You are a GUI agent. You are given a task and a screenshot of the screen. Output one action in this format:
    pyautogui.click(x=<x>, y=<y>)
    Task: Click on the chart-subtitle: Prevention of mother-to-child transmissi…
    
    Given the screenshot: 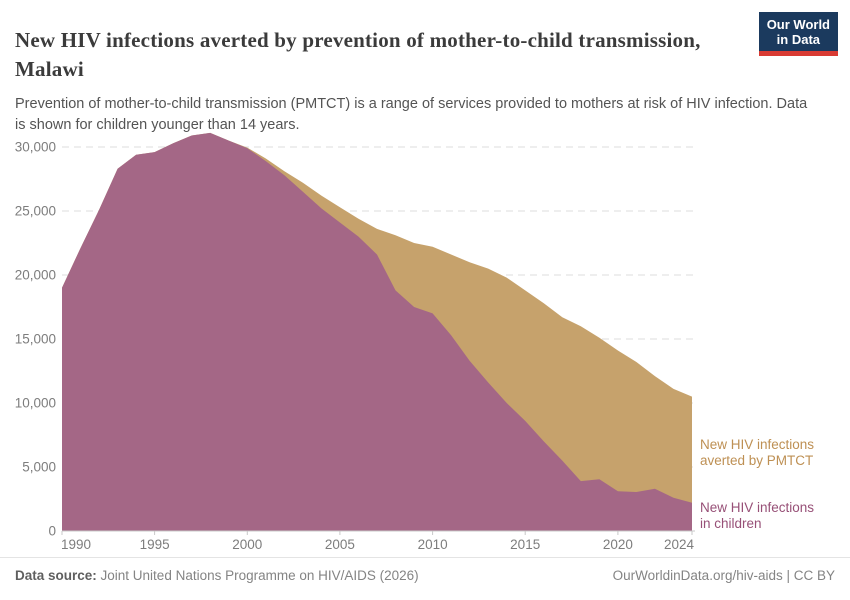 What is the action you would take?
    pyautogui.click(x=411, y=114)
    